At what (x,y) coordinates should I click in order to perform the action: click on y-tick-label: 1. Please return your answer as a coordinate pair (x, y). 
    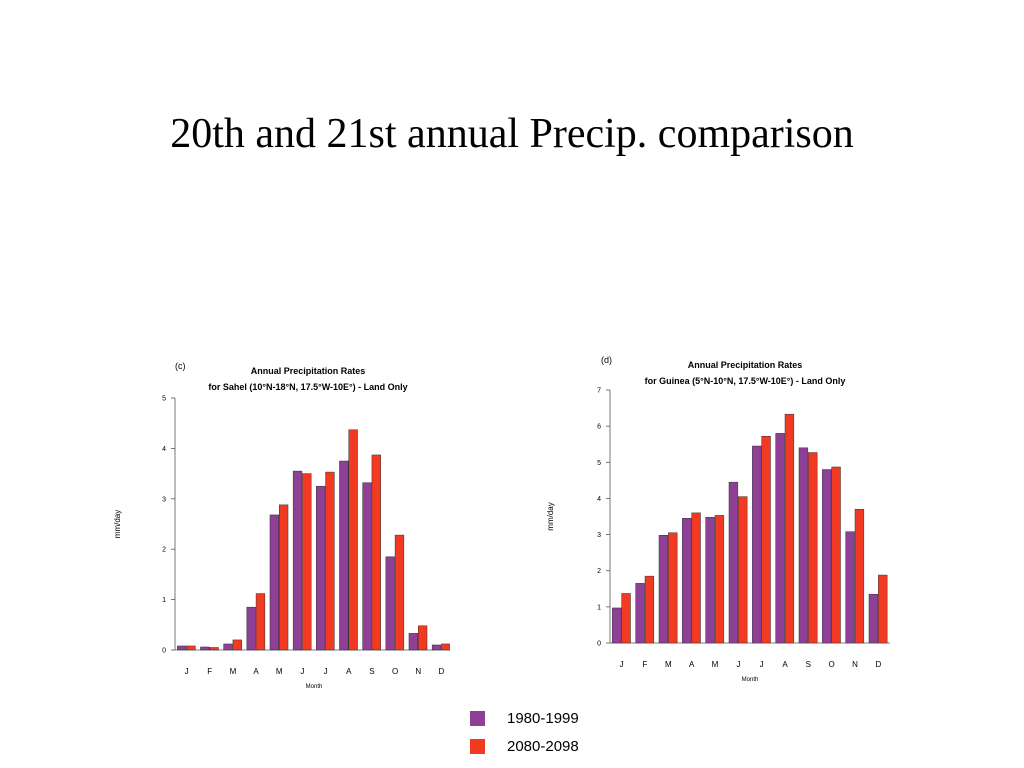
    Looking at the image, I should click on (164, 600).